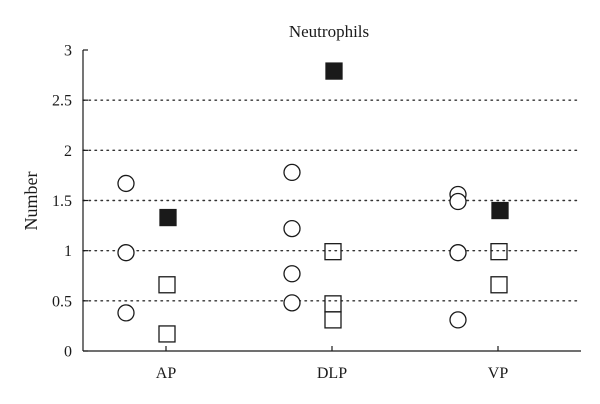  Describe the element at coordinates (68, 51) in the screenshot. I see `y-tick-label-6: 3` at that location.